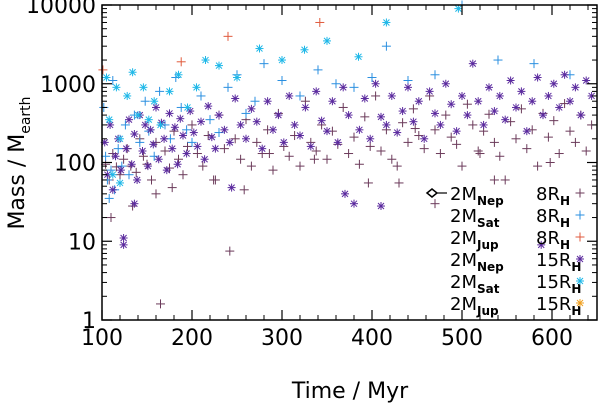 The height and width of the screenshot is (408, 600). What do you see at coordinates (26, 114) in the screenshot?
I see `y-axis-title-sub: earth` at bounding box center [26, 114].